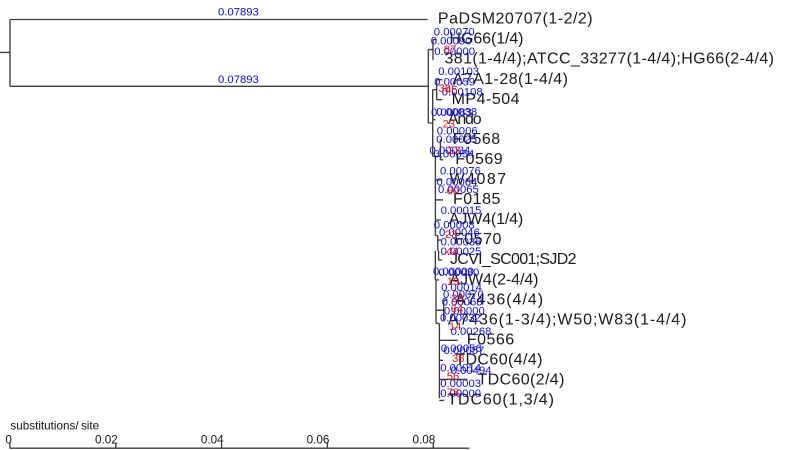 This screenshot has height=450, width=800. What do you see at coordinates (495, 279) in the screenshot?
I see `svg-text: AJW4(2-4/4)` at bounding box center [495, 279].